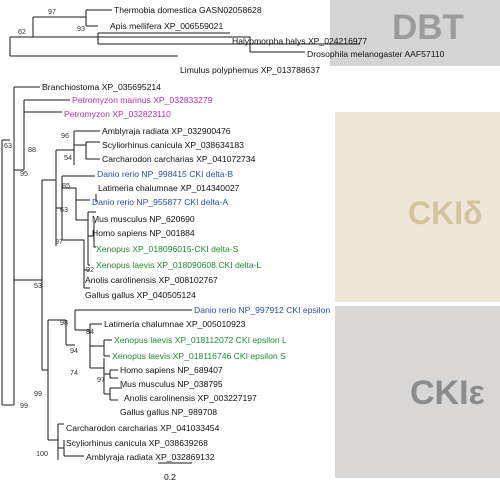 Image resolution: width=500 pixels, height=487 pixels. Describe the element at coordinates (262, 310) in the screenshot. I see `leaf-danio-epsilon: Danio rerio NP_997912 CKI epsilon` at that location.